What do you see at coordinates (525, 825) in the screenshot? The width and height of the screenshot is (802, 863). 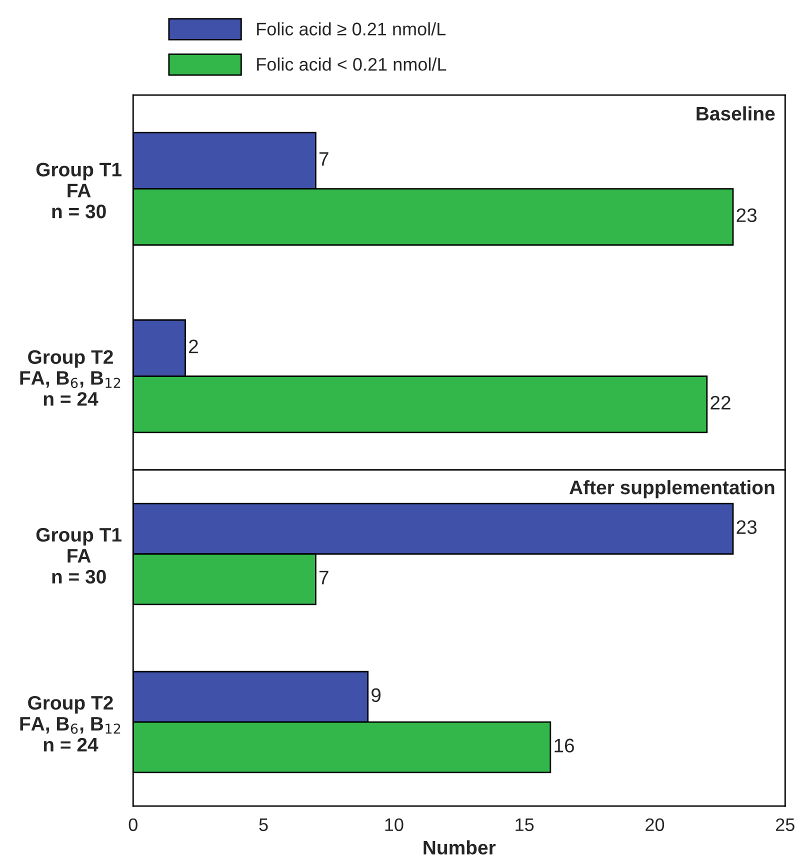 I see `x-tick-label: 15` at bounding box center [525, 825].